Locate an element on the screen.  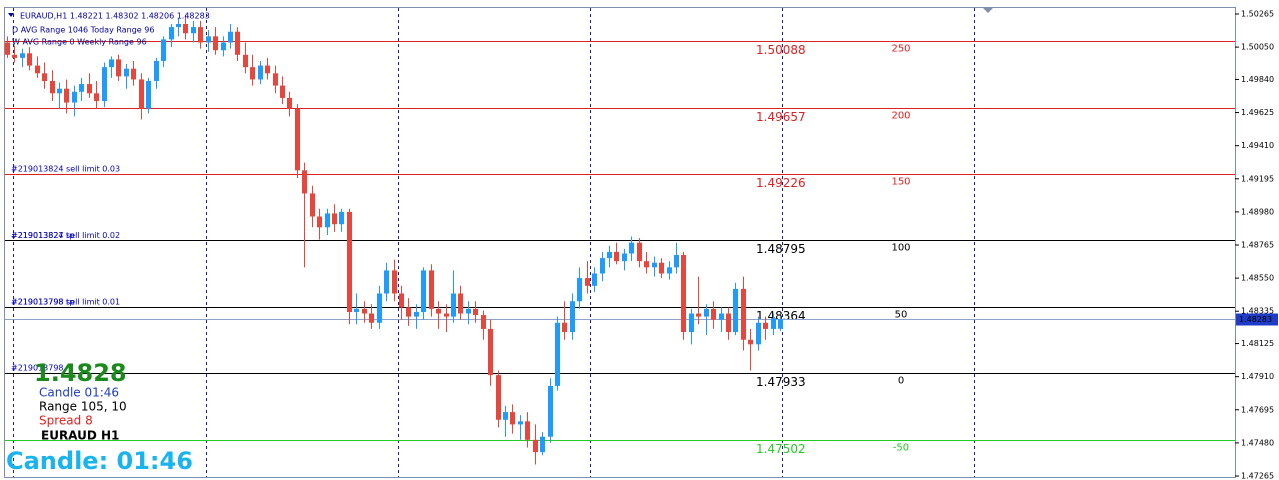
y-tick-label: 1.50050 is located at coordinates (1257, 47).